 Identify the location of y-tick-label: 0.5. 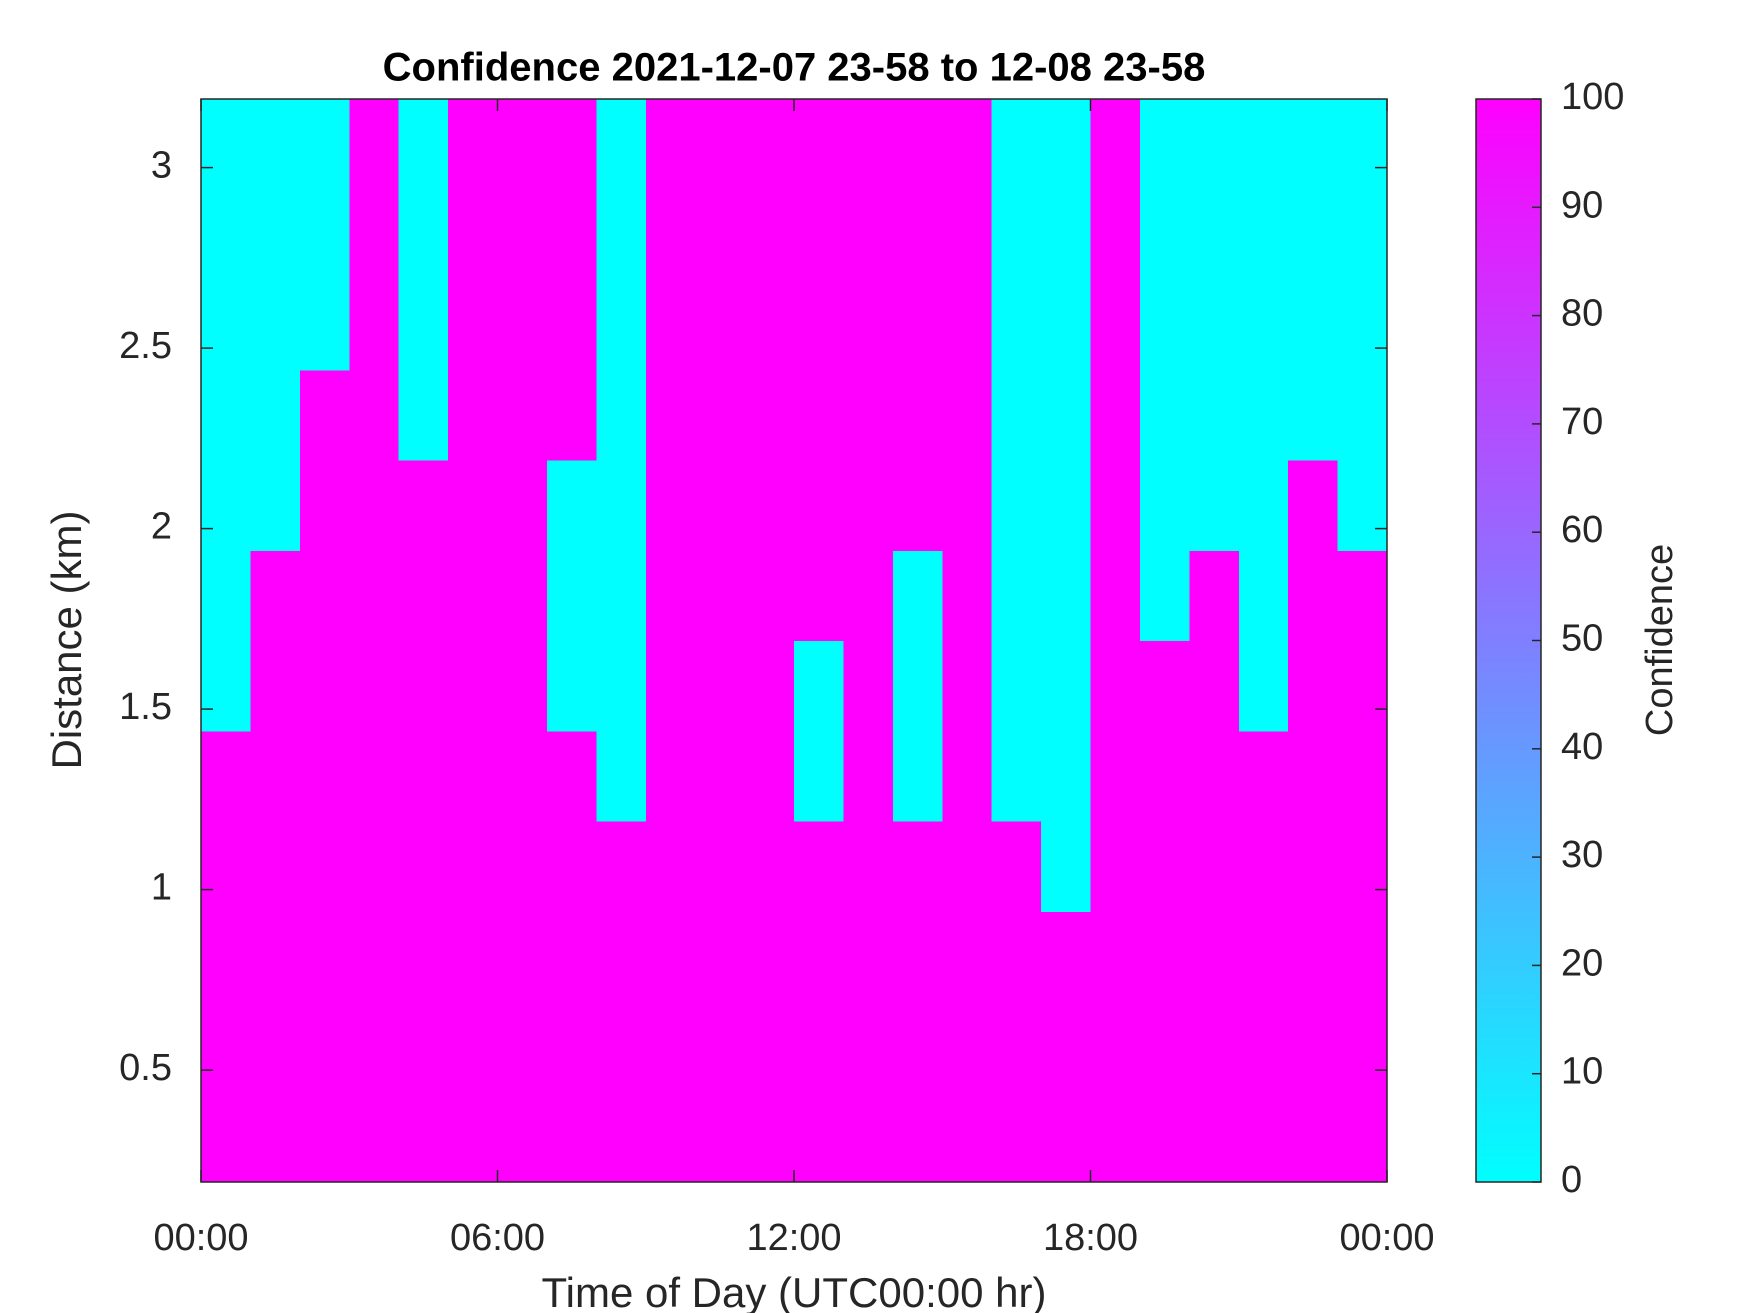
(145, 1068).